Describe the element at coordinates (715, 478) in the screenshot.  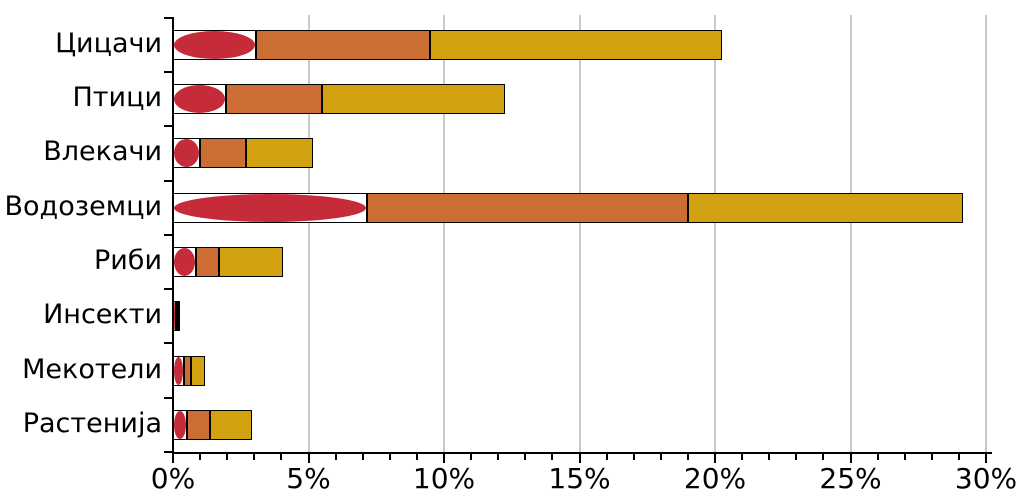
I see `x-tick-label: 20%` at that location.